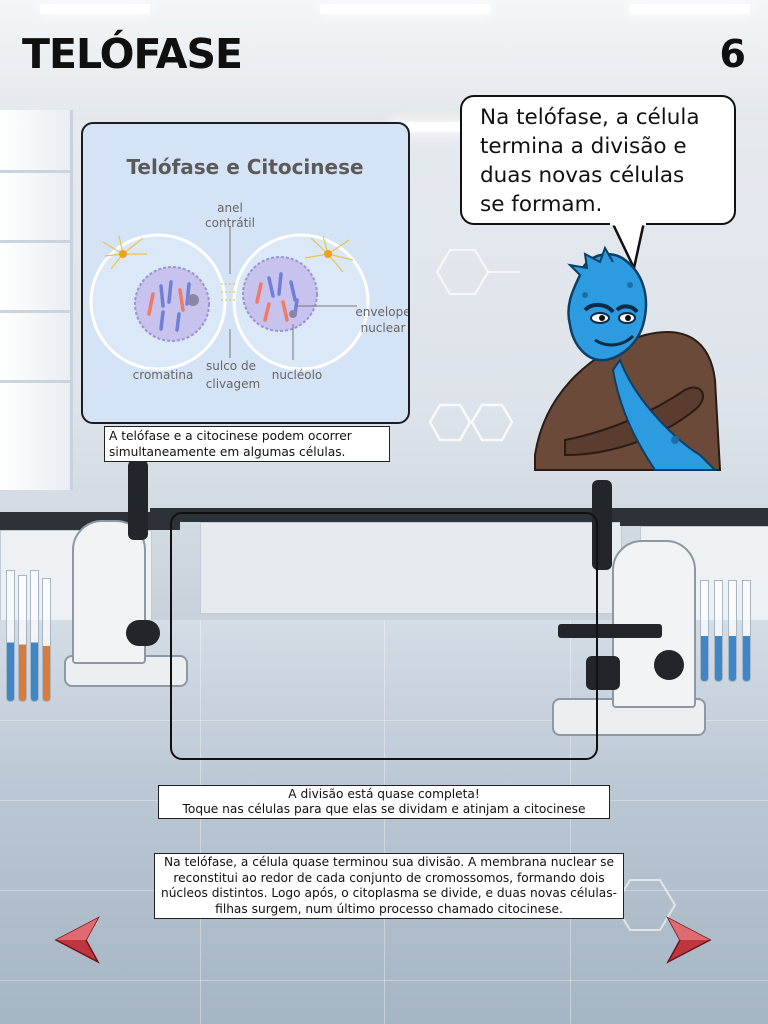  What do you see at coordinates (694, 517) in the screenshot?
I see `right-bench` at bounding box center [694, 517].